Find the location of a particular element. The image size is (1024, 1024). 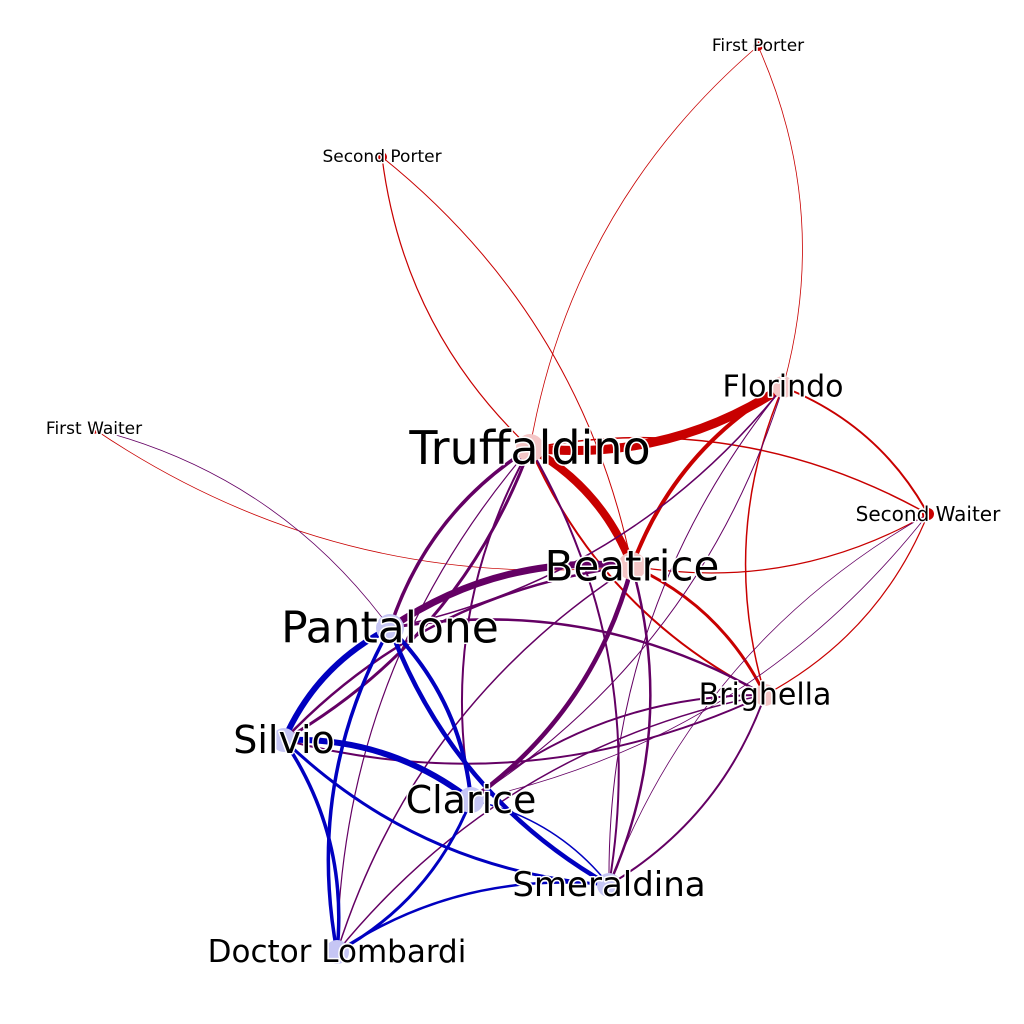

edge-pantalone-smeraldina is located at coordinates (499, 756).